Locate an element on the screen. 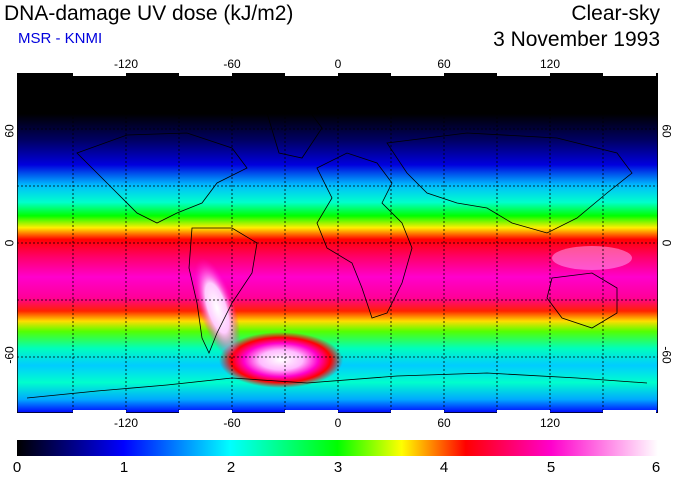 This screenshot has height=480, width=678. lat-tick-right: -60 is located at coordinates (666, 355).